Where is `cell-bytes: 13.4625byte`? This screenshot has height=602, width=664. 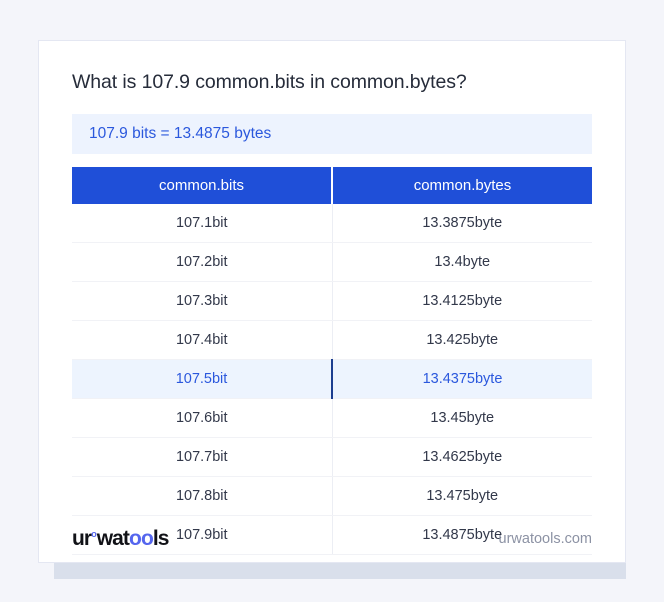
cell-bytes: 13.4625byte is located at coordinates (462, 457).